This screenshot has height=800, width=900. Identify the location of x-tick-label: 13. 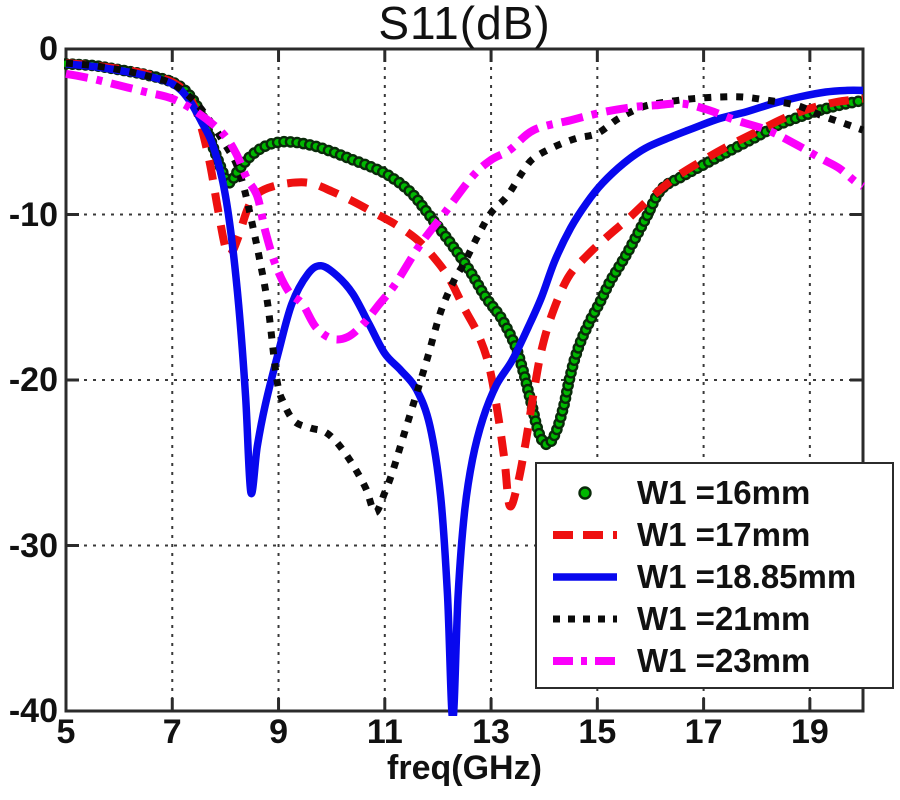
(491, 732).